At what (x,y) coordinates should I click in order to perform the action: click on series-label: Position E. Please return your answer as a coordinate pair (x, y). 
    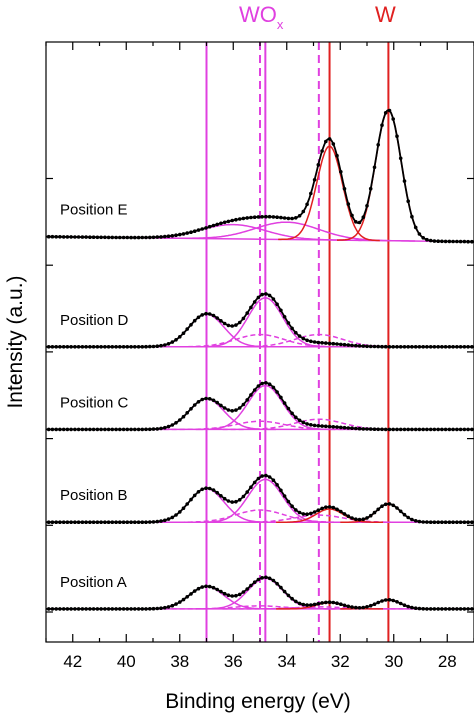
    Looking at the image, I should click on (94, 210).